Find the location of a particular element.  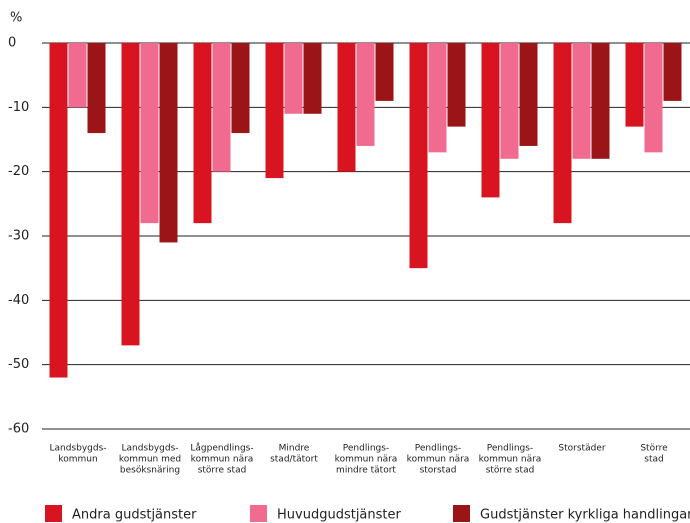

y-tick-label: -20 is located at coordinates (18, 171).